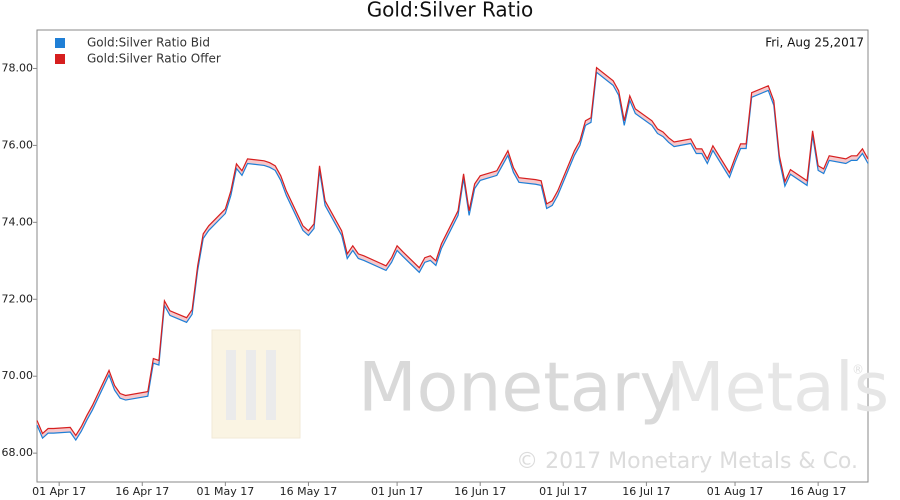 This screenshot has height=500, width=900. What do you see at coordinates (18, 144) in the screenshot?
I see `y-tick-label: 76.00` at bounding box center [18, 144].